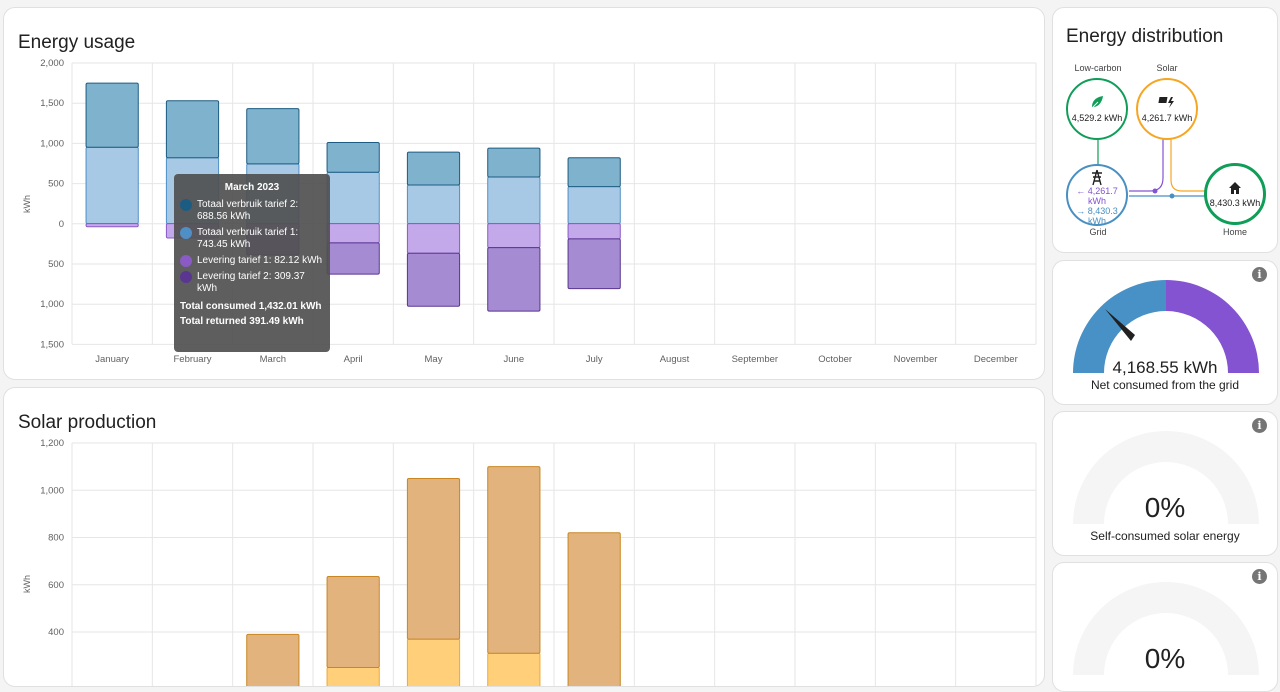  What do you see at coordinates (1167, 109) in the screenshot?
I see `solar-node: 4,261.7 kWh` at bounding box center [1167, 109].